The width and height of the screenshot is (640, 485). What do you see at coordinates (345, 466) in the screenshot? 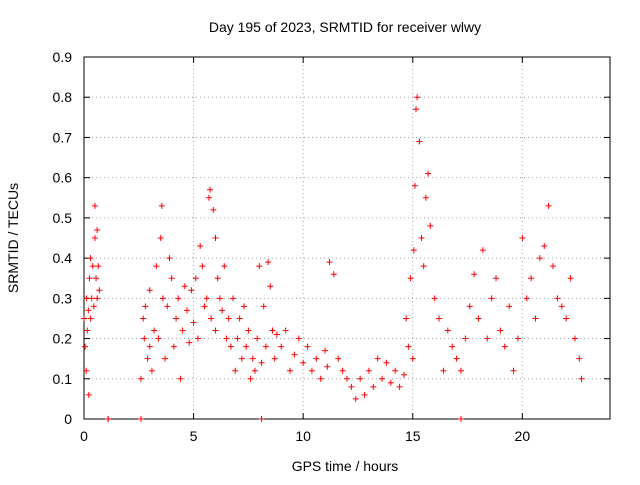
I see `x-axis-label: GPS time / hours` at bounding box center [345, 466].